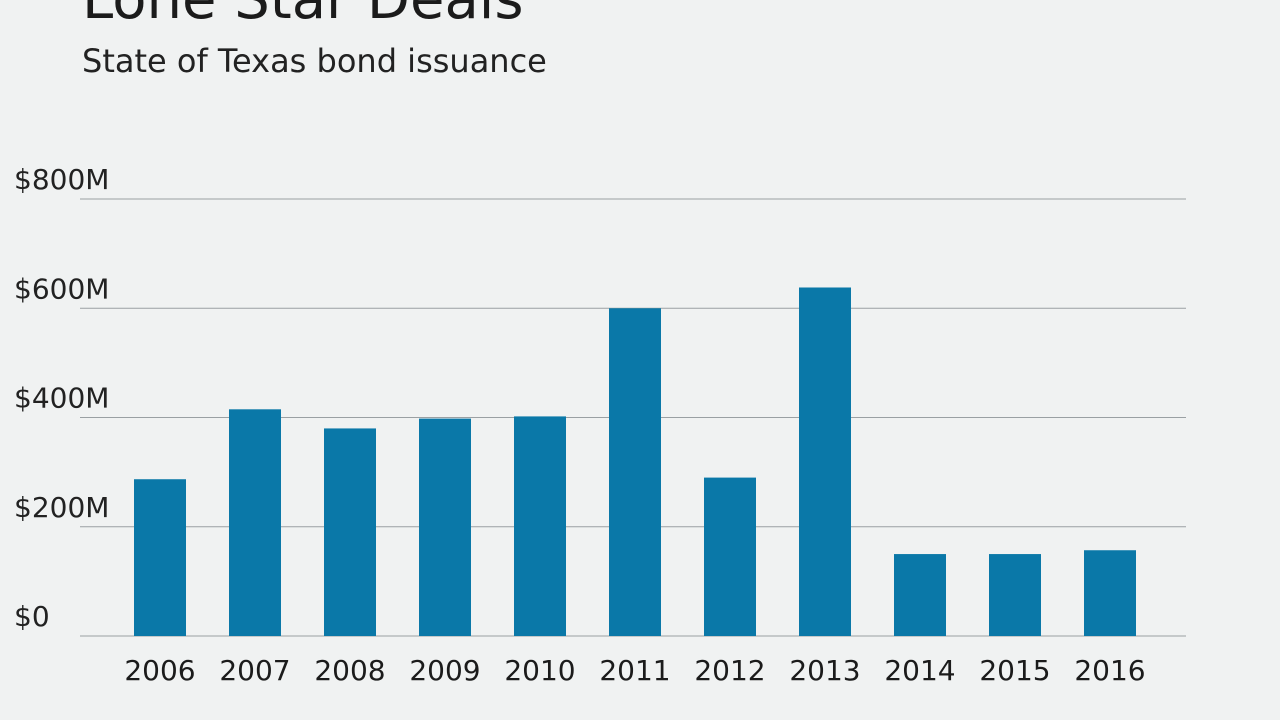 The image size is (1280, 720). I want to click on bar-2006, so click(160, 557).